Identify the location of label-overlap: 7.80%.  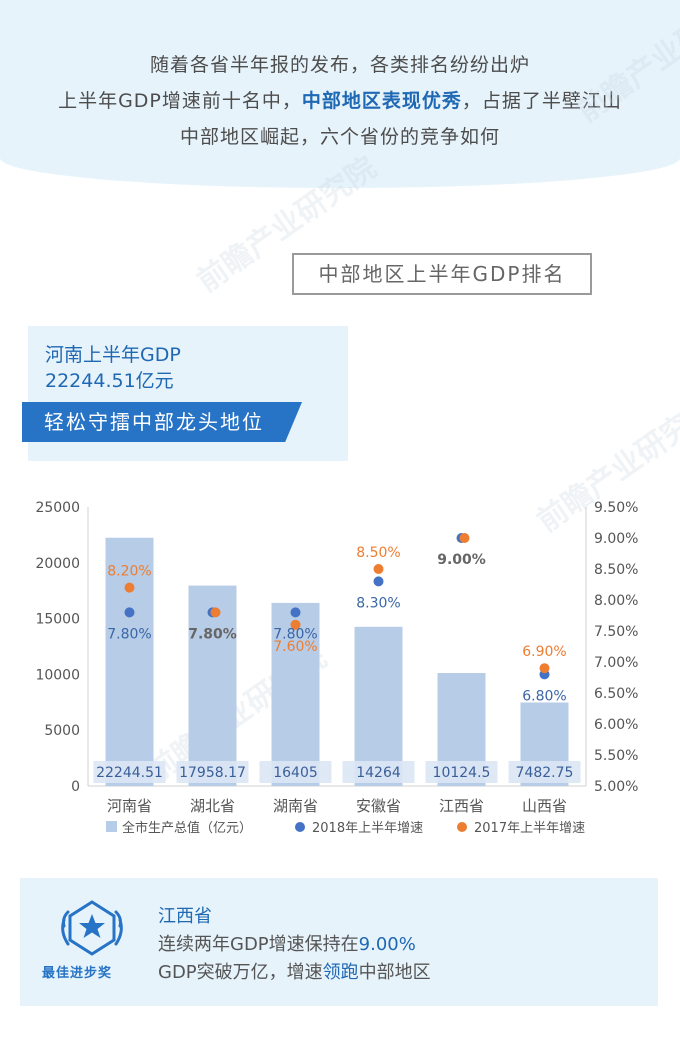
(212, 634).